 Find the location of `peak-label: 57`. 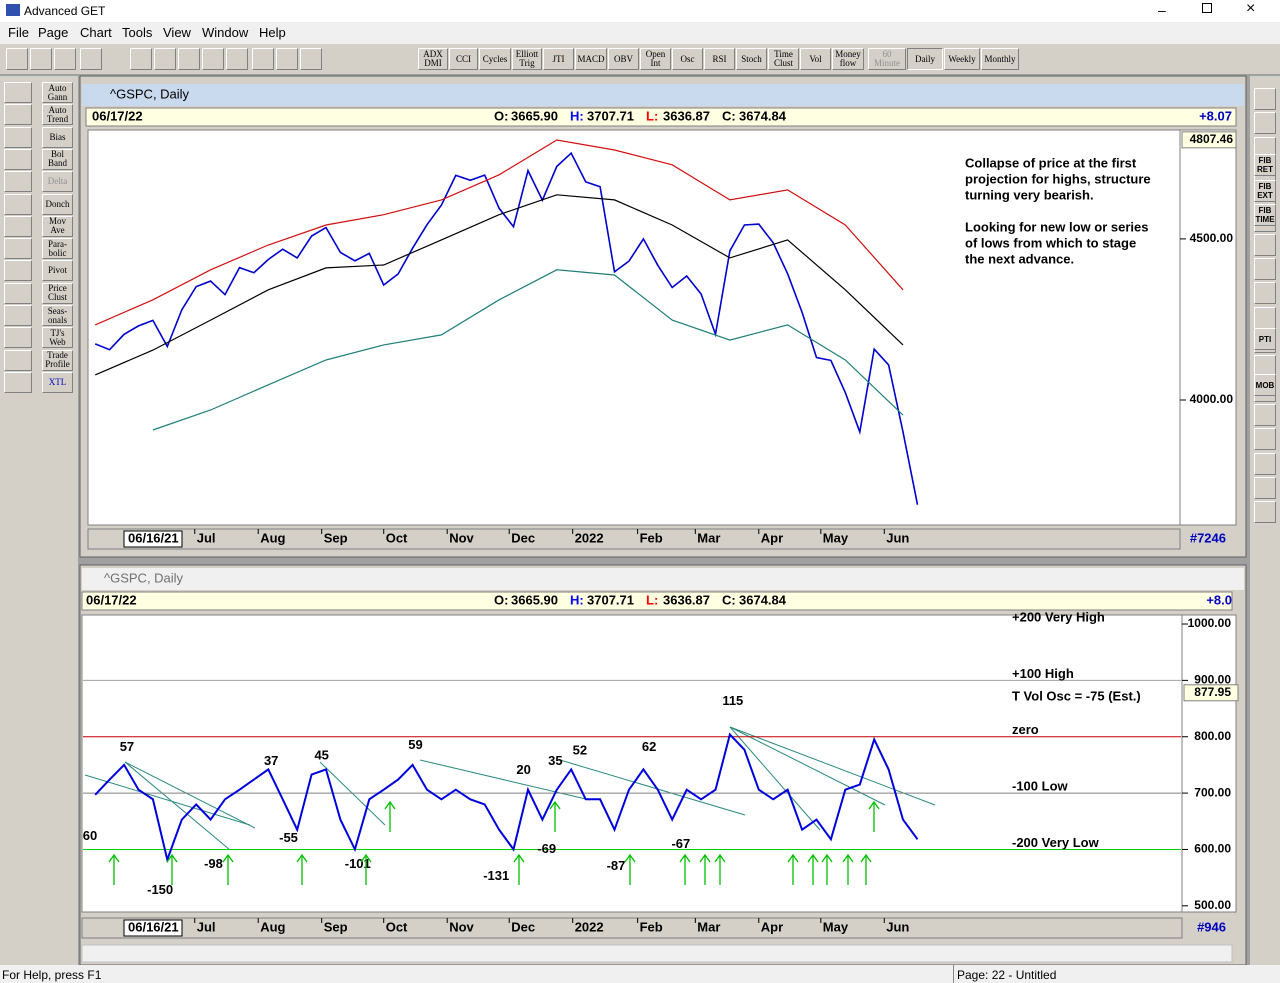

peak-label: 57 is located at coordinates (127, 746).